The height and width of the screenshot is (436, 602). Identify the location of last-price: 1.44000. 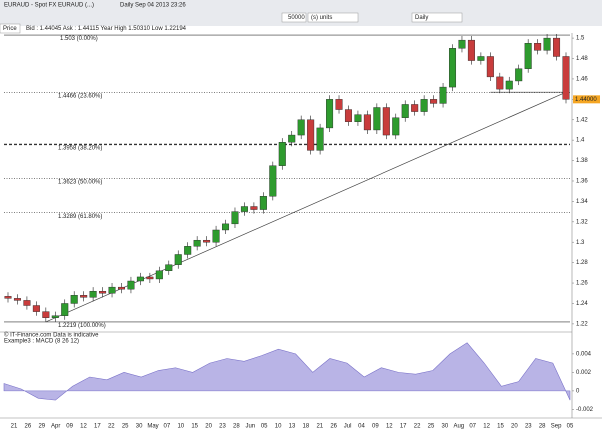
(586, 100).